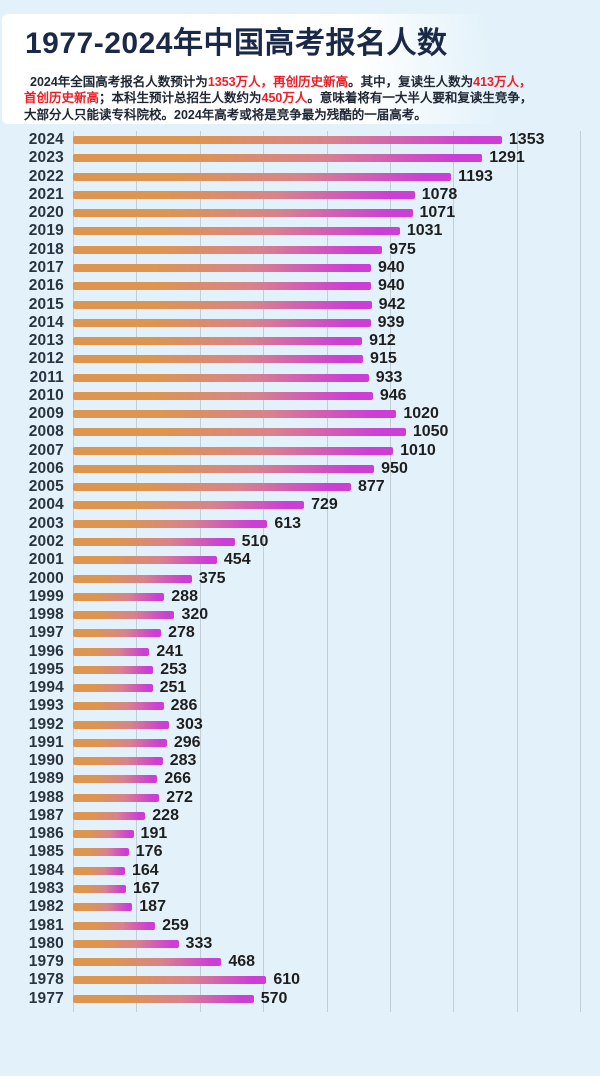 This screenshot has height=1076, width=600. What do you see at coordinates (237, 560) in the screenshot?
I see `value-label: 454` at bounding box center [237, 560].